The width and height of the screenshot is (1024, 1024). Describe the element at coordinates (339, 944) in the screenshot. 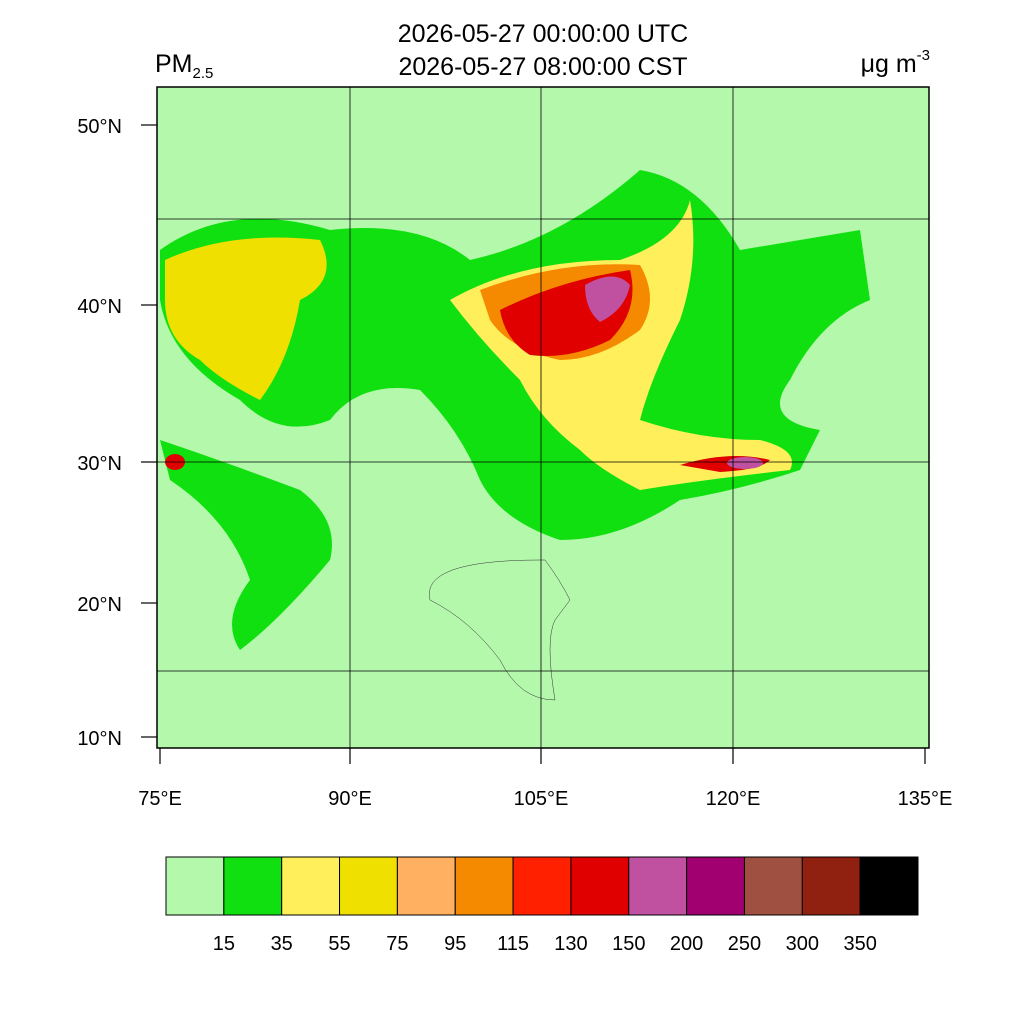

I see `colorbar-label: 55` at that location.